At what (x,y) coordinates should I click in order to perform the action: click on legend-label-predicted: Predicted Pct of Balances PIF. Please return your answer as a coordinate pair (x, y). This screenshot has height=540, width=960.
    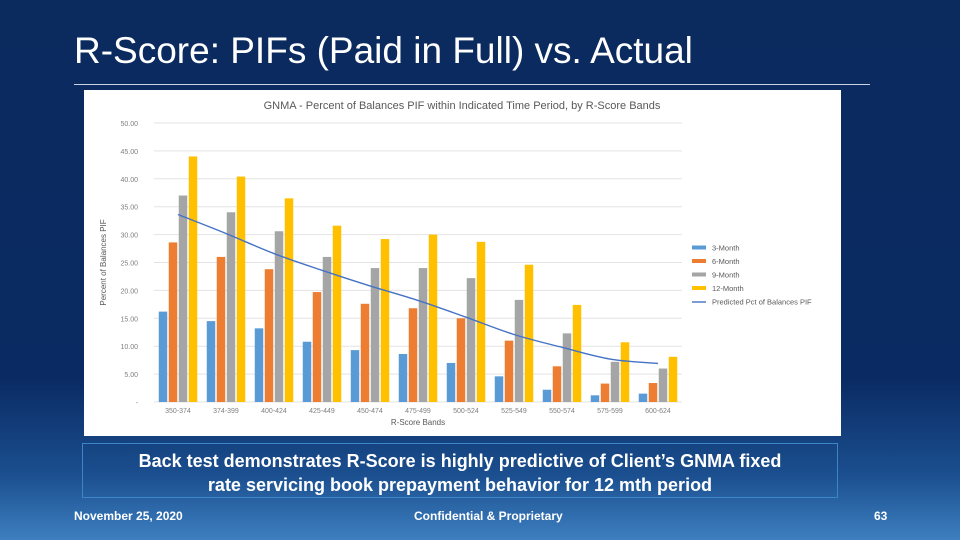
    Looking at the image, I should click on (762, 302).